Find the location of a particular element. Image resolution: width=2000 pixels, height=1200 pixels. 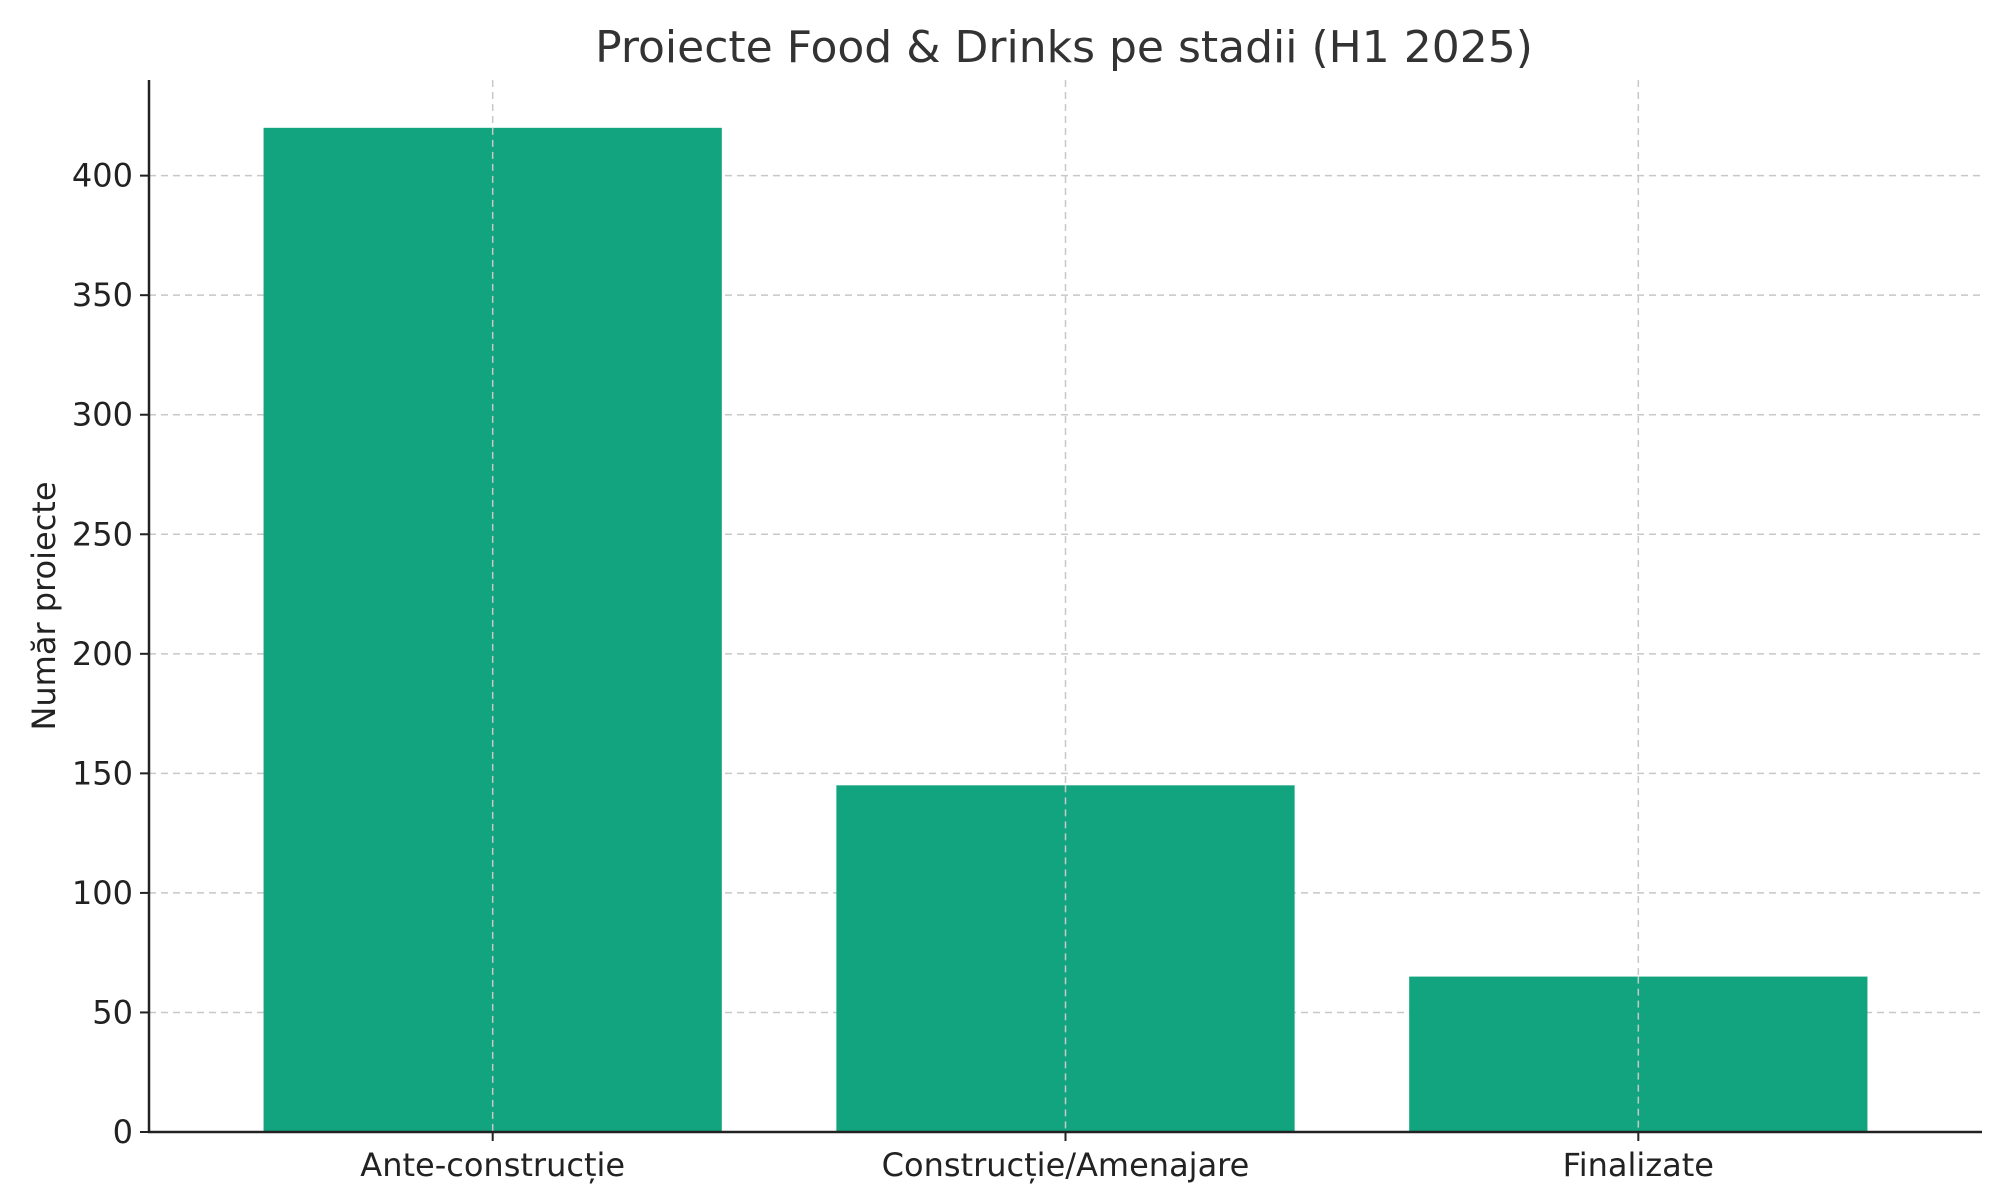

y-tick-label: 350 is located at coordinates (102, 295).